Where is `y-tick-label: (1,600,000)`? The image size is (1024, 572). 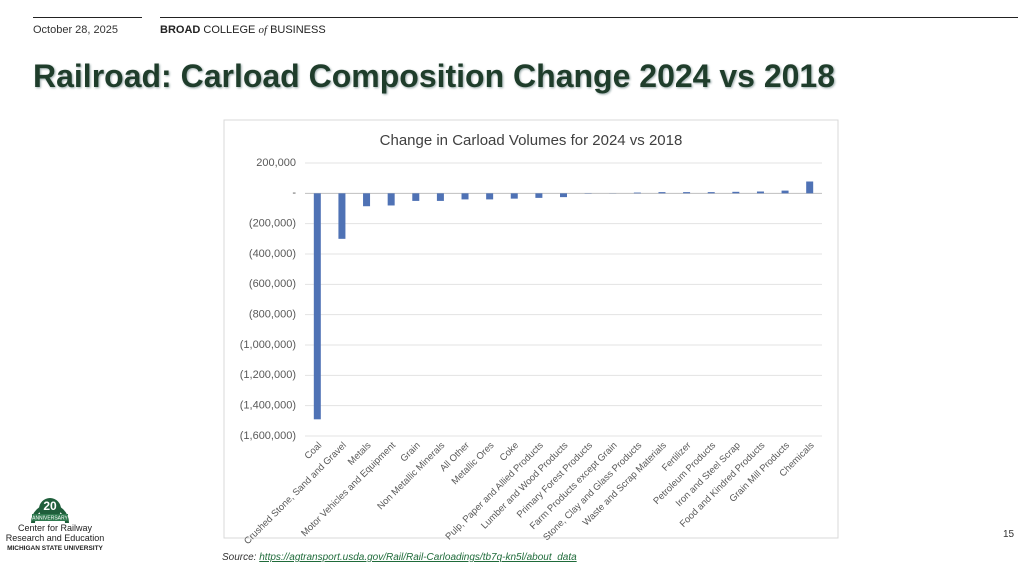
y-tick-label: (1,600,000) is located at coordinates (268, 436).